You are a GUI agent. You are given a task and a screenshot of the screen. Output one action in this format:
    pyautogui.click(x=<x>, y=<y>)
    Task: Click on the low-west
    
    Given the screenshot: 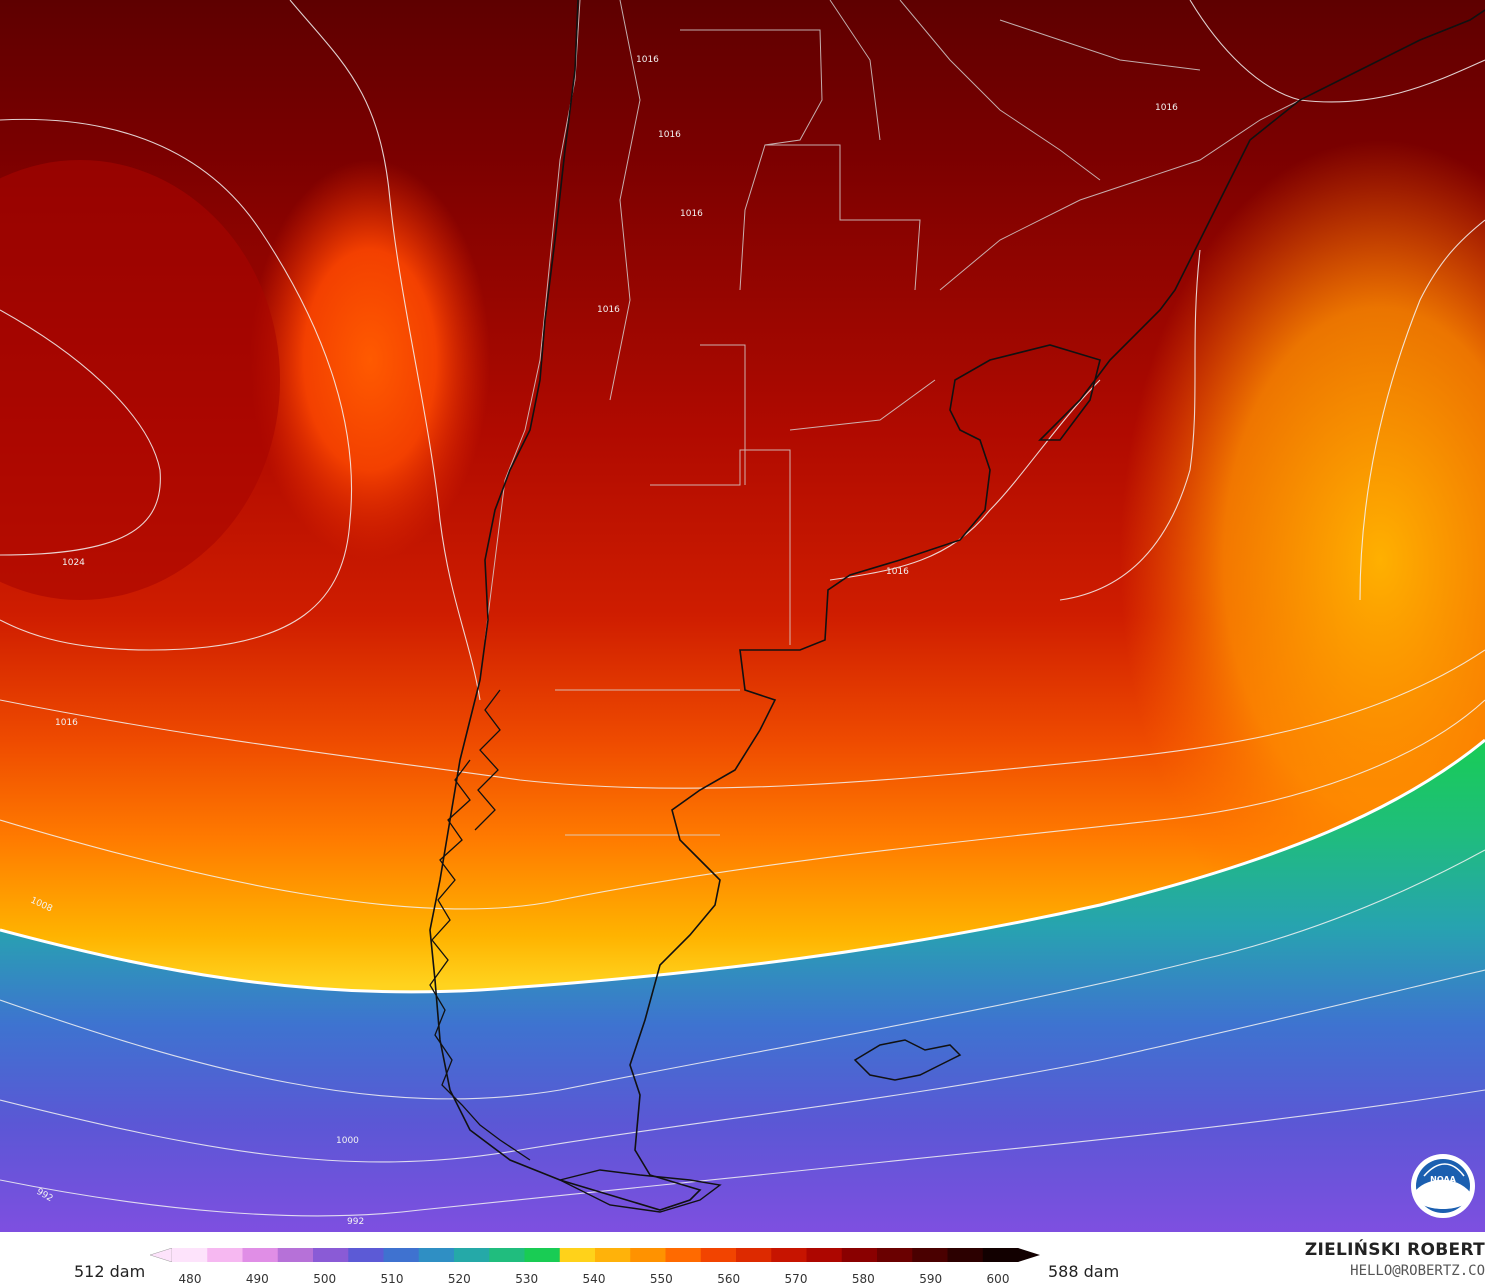 What is the action you would take?
    pyautogui.click(x=140, y=380)
    